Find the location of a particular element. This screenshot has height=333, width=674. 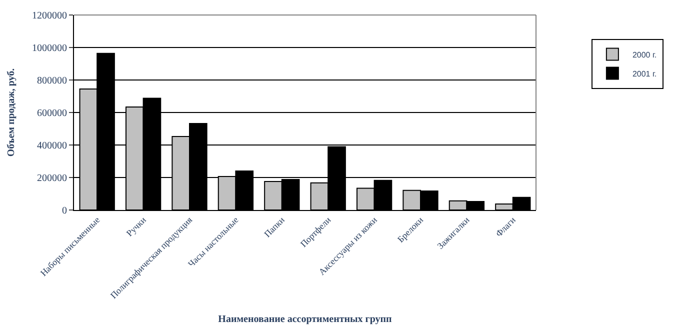

legend-label: 2000 г. is located at coordinates (644, 55).